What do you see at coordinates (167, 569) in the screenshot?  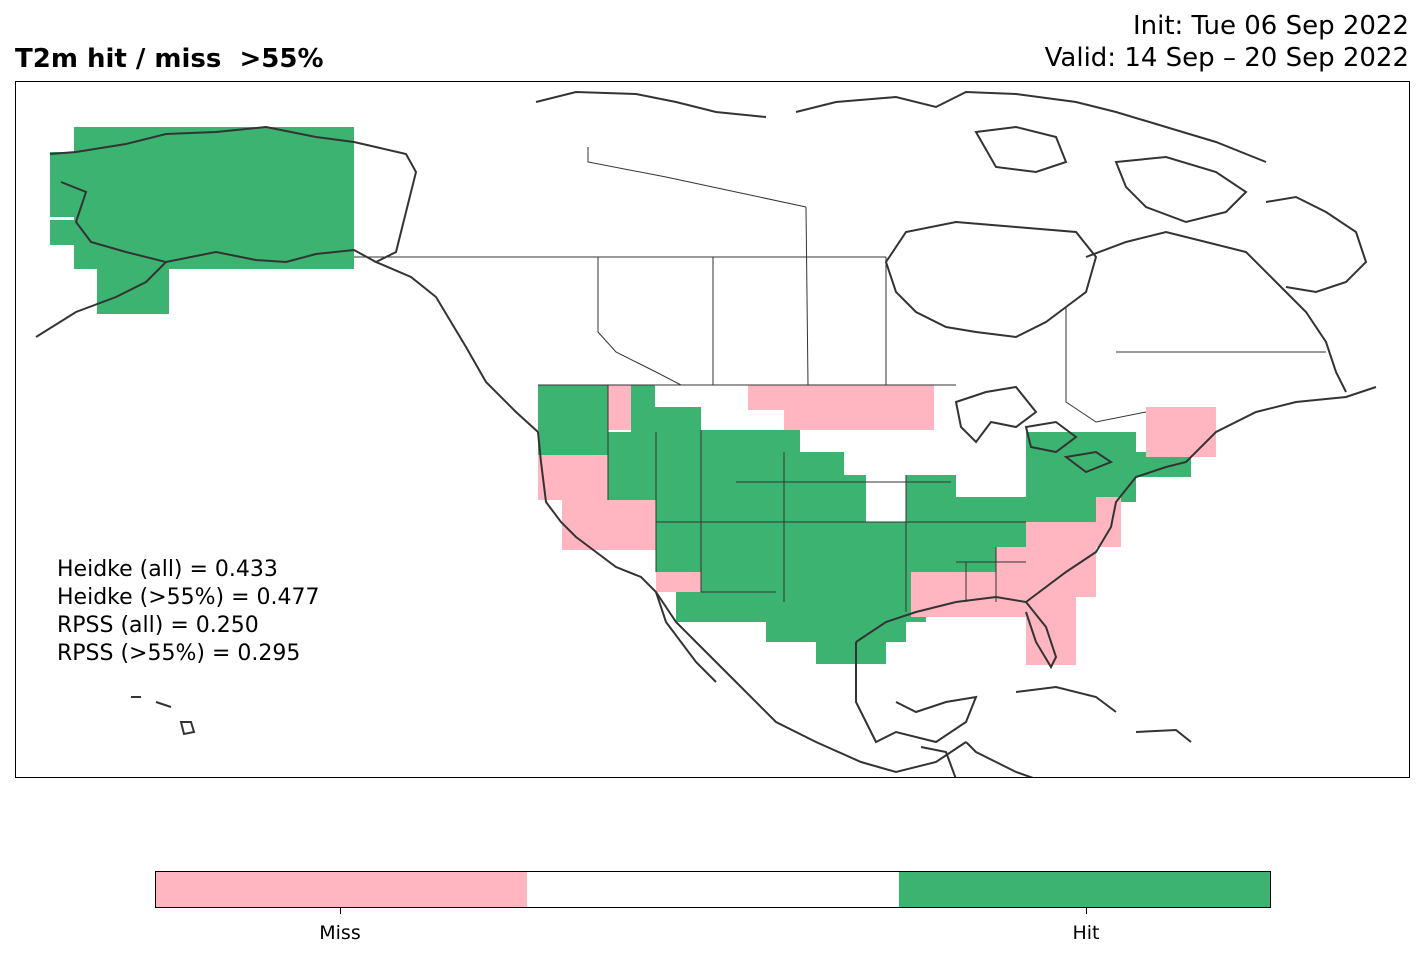 I see `heidke-all: Heidke (all) = 0.433` at bounding box center [167, 569].